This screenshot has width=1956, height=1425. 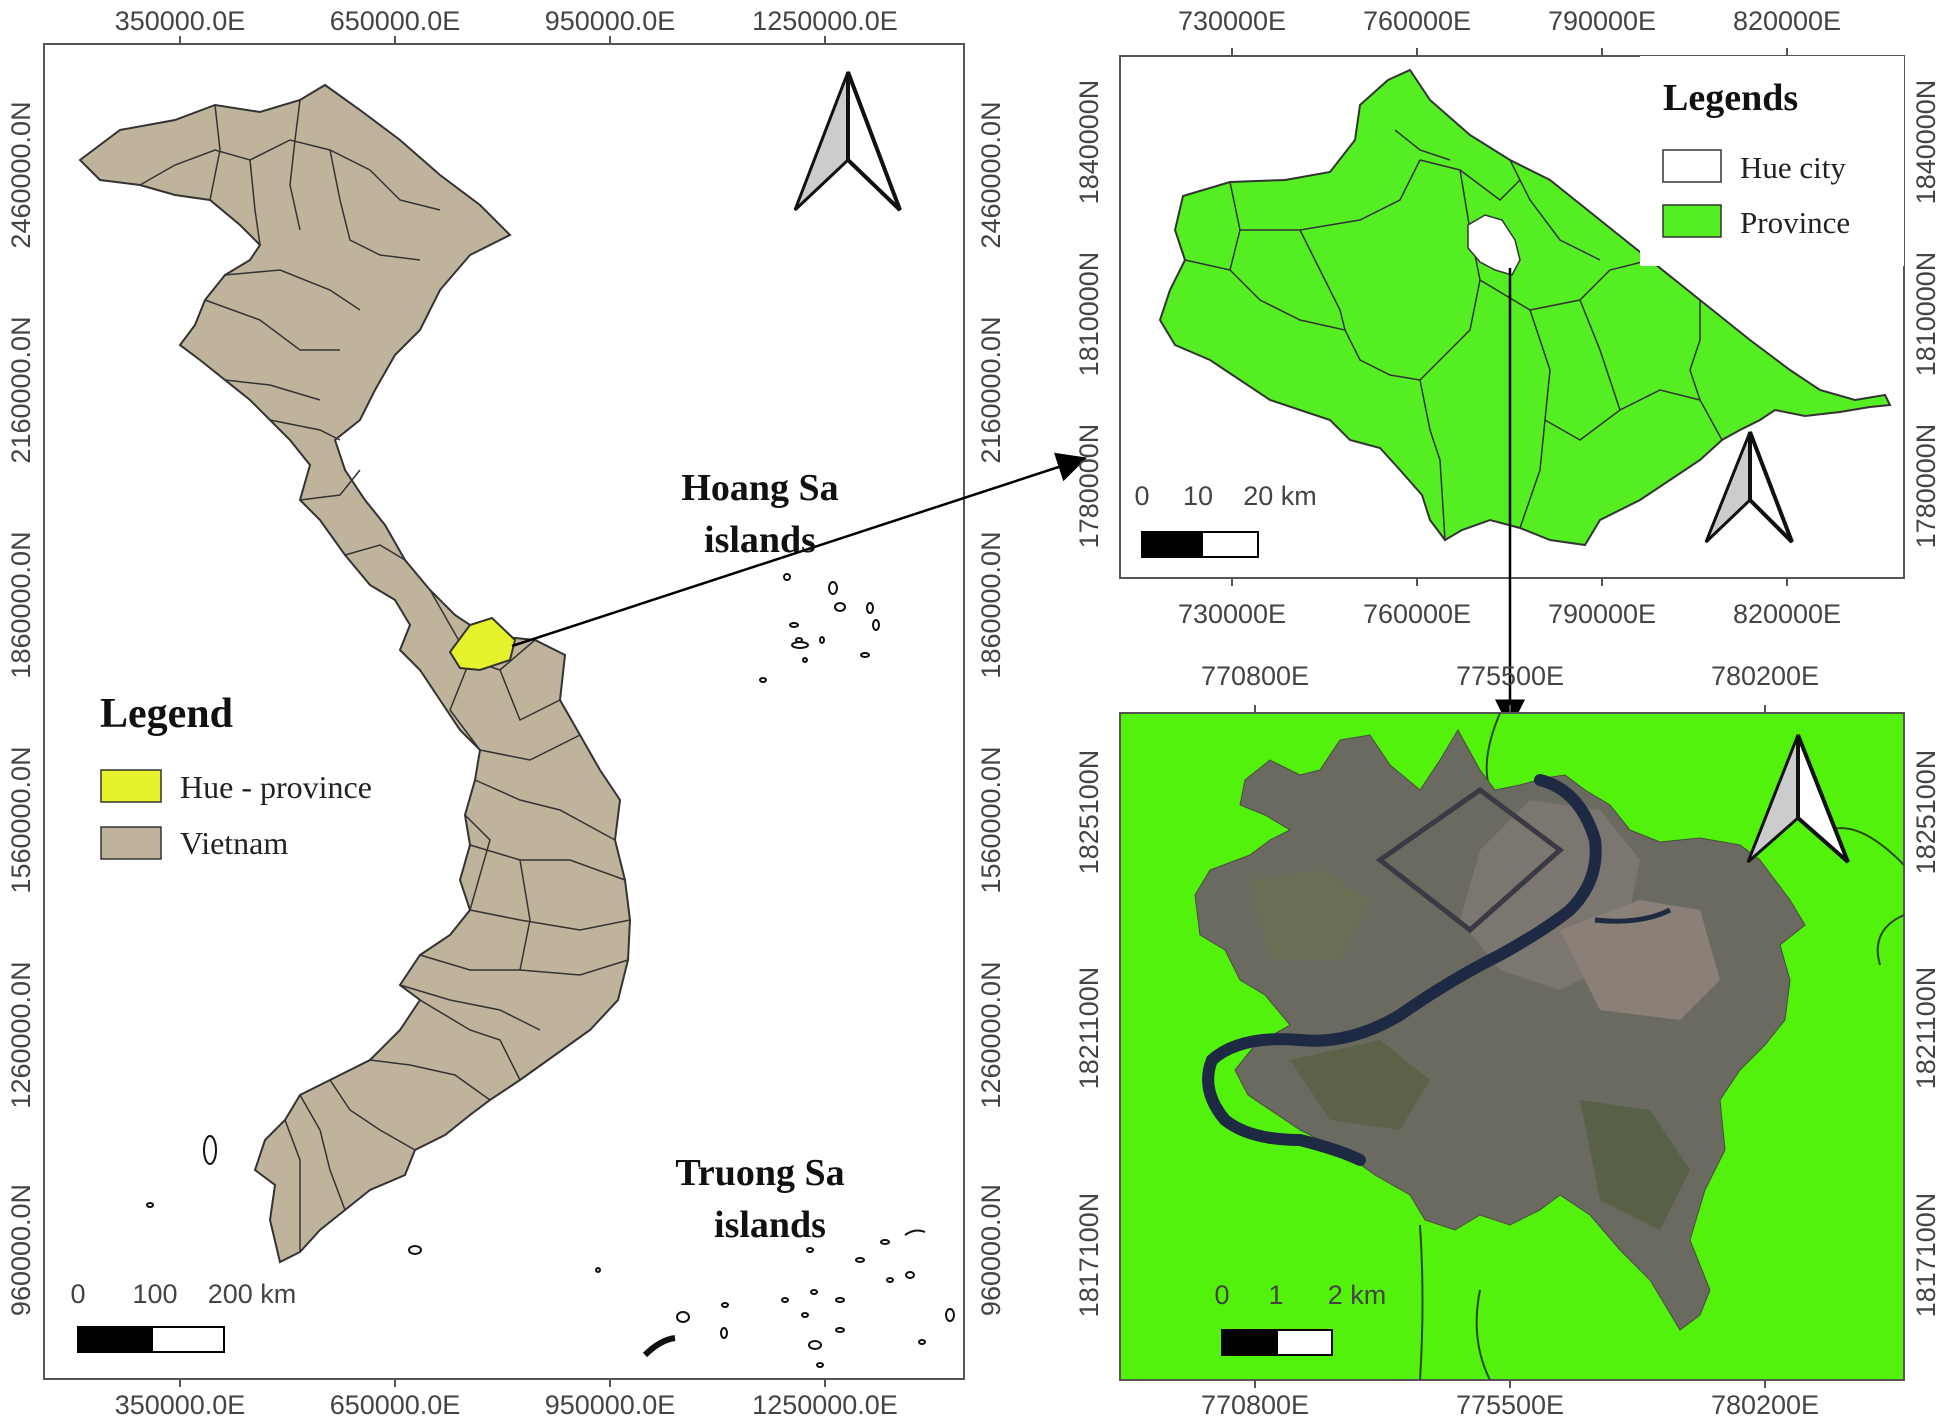 I want to click on province-legend-title: Legends, so click(x=1730, y=98).